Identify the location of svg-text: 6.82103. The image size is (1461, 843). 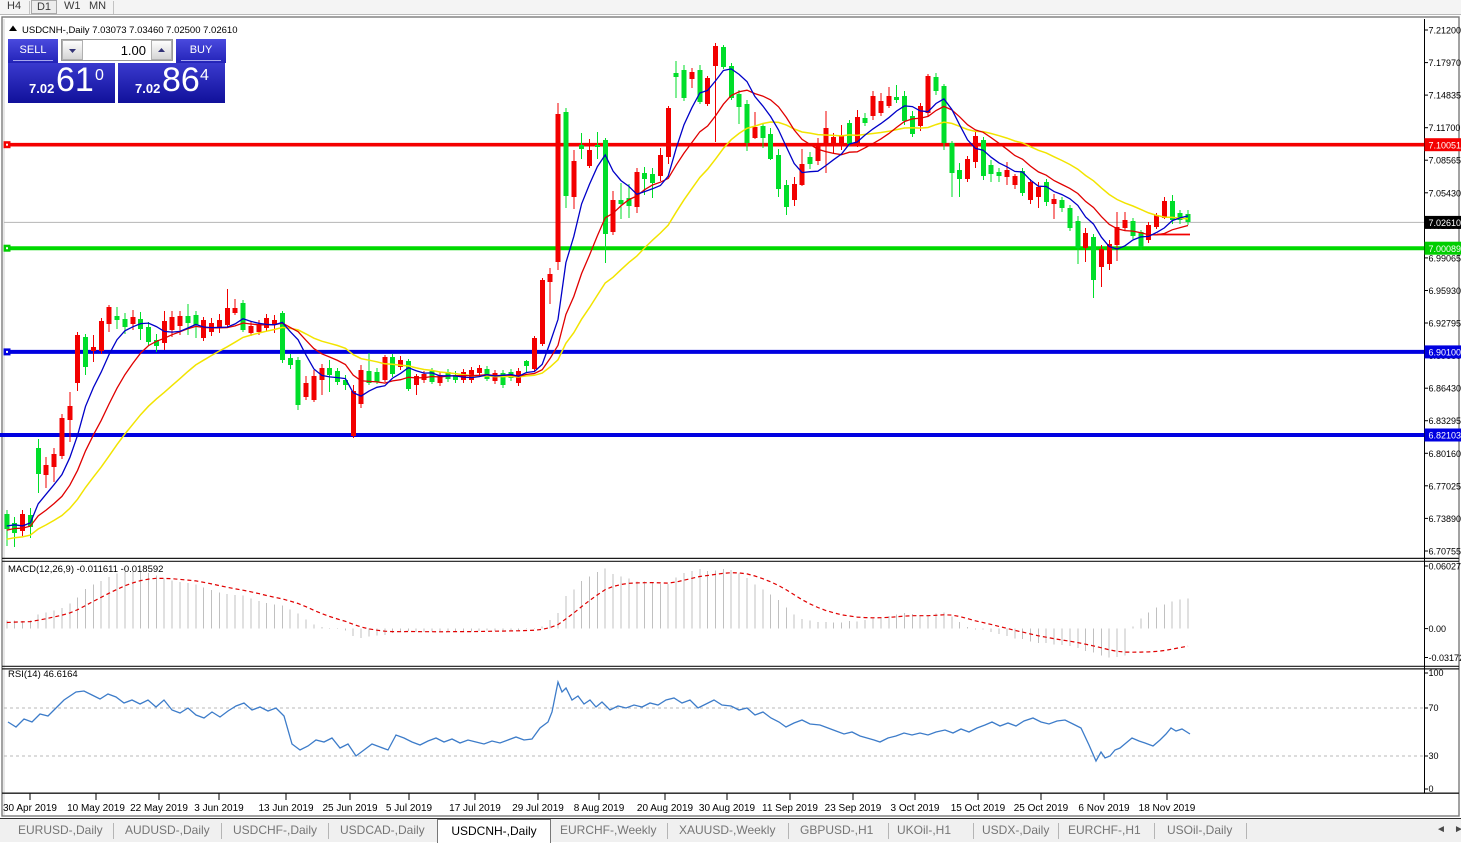
(1445, 436).